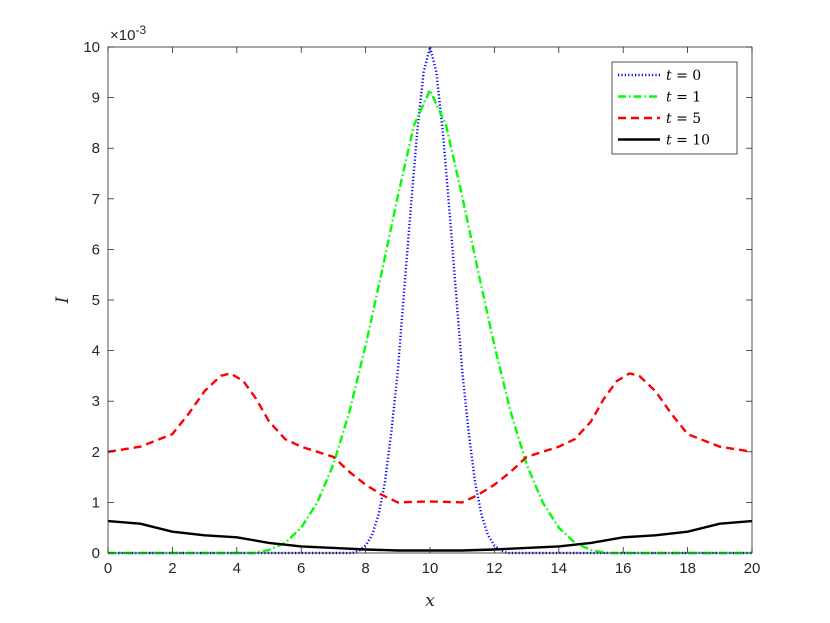 The image size is (830, 623). What do you see at coordinates (96, 249) in the screenshot?
I see `y-tick-label: 6` at bounding box center [96, 249].